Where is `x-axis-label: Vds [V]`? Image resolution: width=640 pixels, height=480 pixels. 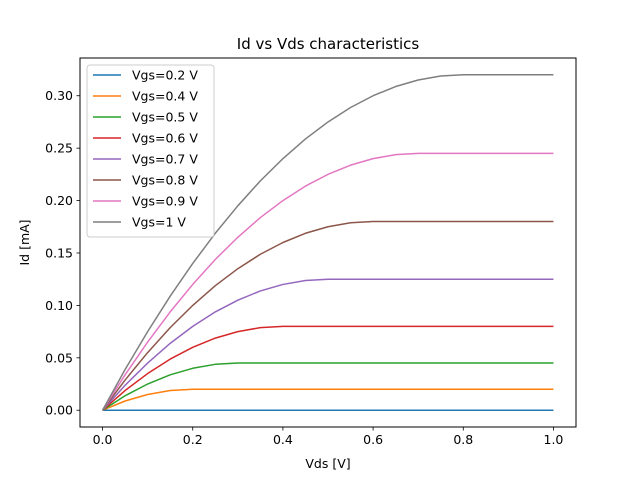
x-axis-label: Vds [V] is located at coordinates (327, 463).